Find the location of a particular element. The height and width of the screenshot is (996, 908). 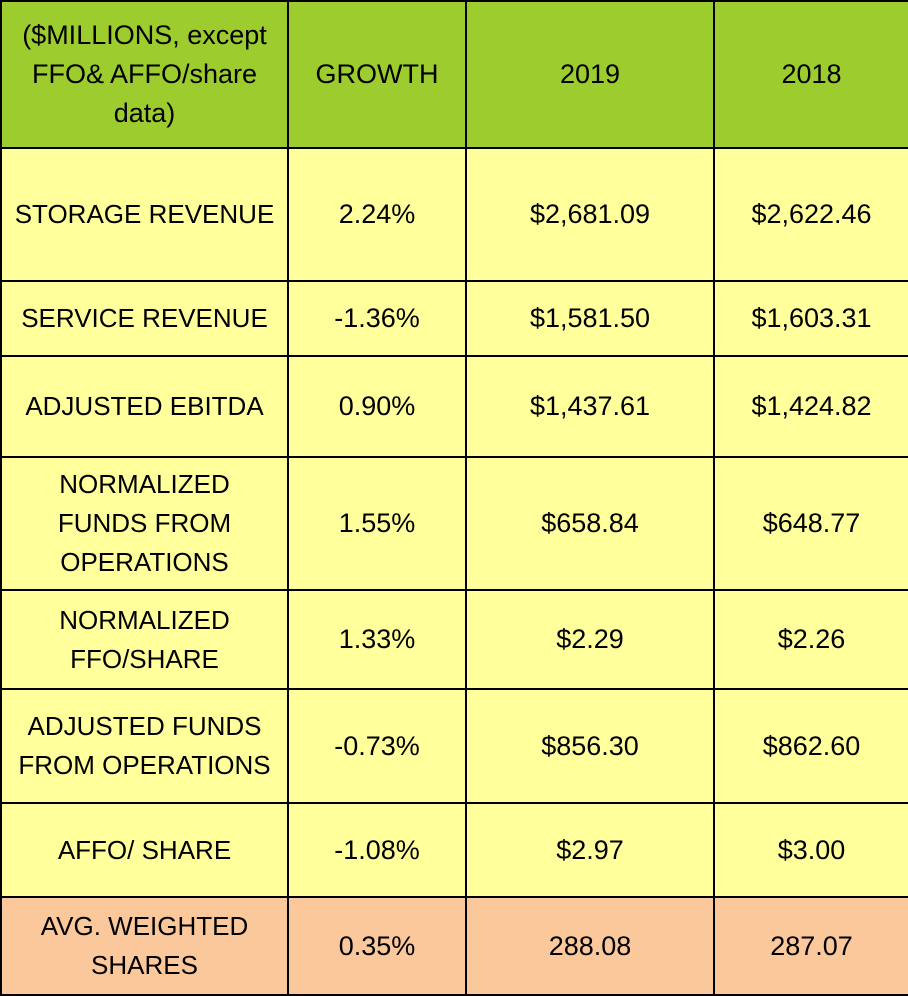

header-cell-growth: GROWTH is located at coordinates (377, 74).